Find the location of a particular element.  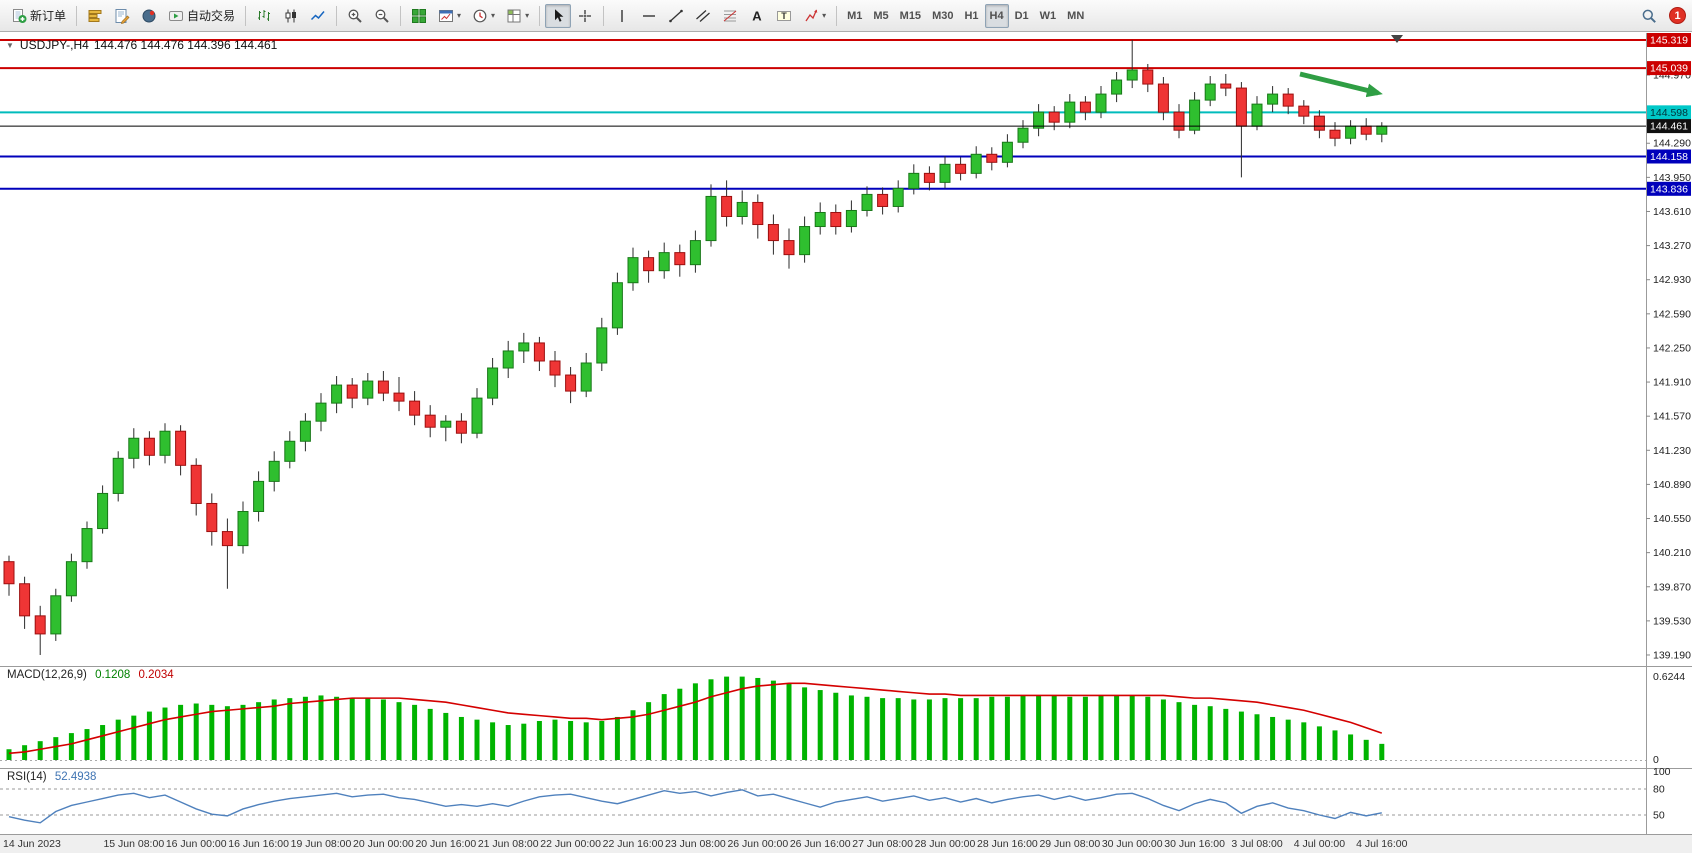

channel-icon is located at coordinates (703, 16).